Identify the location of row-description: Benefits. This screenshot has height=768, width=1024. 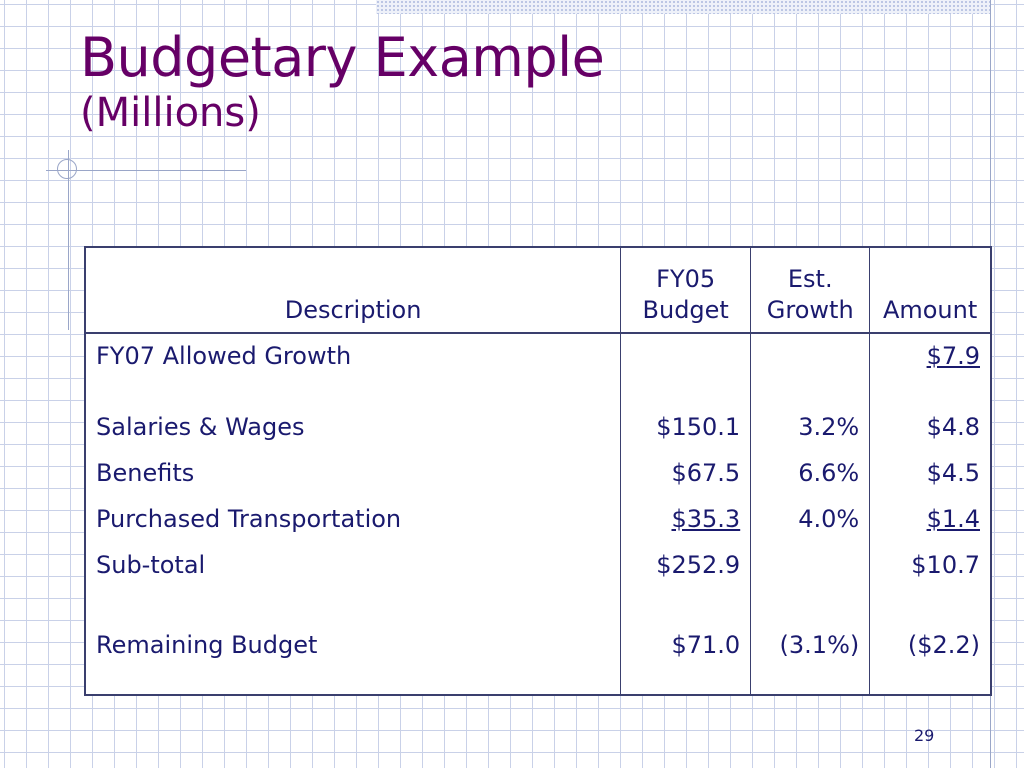
(353, 474).